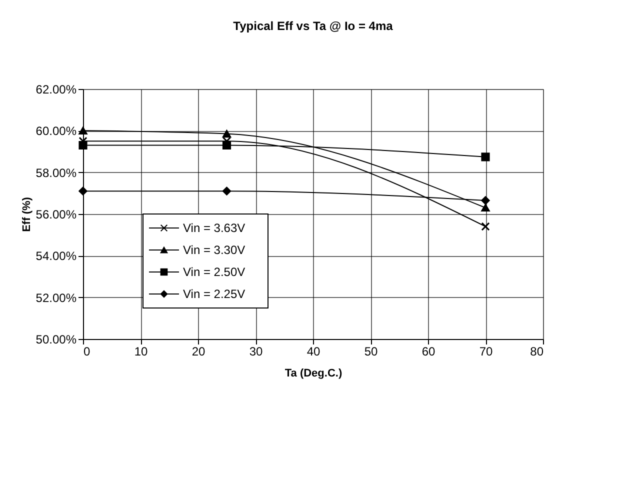 The image size is (634, 499). What do you see at coordinates (371, 351) in the screenshot?
I see `x-tick-label: 50` at bounding box center [371, 351].